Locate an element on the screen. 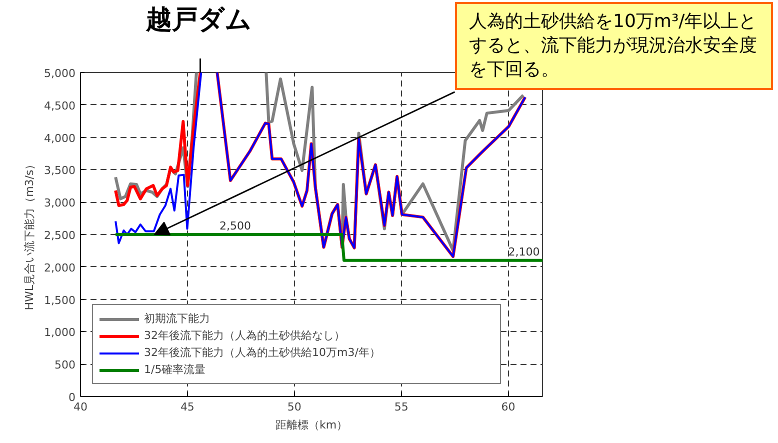  x-tick-label: 40 is located at coordinates (81, 407).